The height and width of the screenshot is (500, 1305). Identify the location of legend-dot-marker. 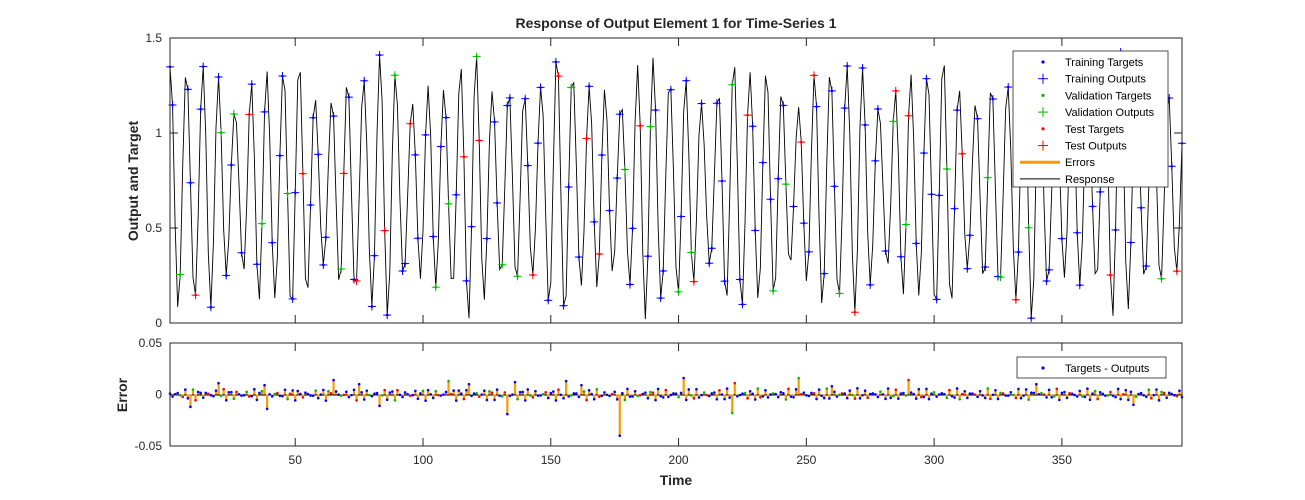
(1043, 129).